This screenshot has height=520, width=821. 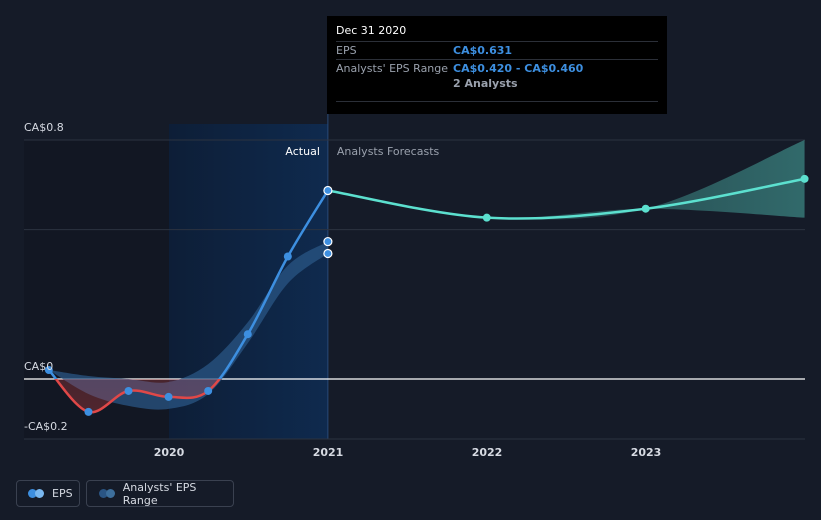 What do you see at coordinates (46, 426) in the screenshot?
I see `y-label-2: -CA$0.2` at bounding box center [46, 426].